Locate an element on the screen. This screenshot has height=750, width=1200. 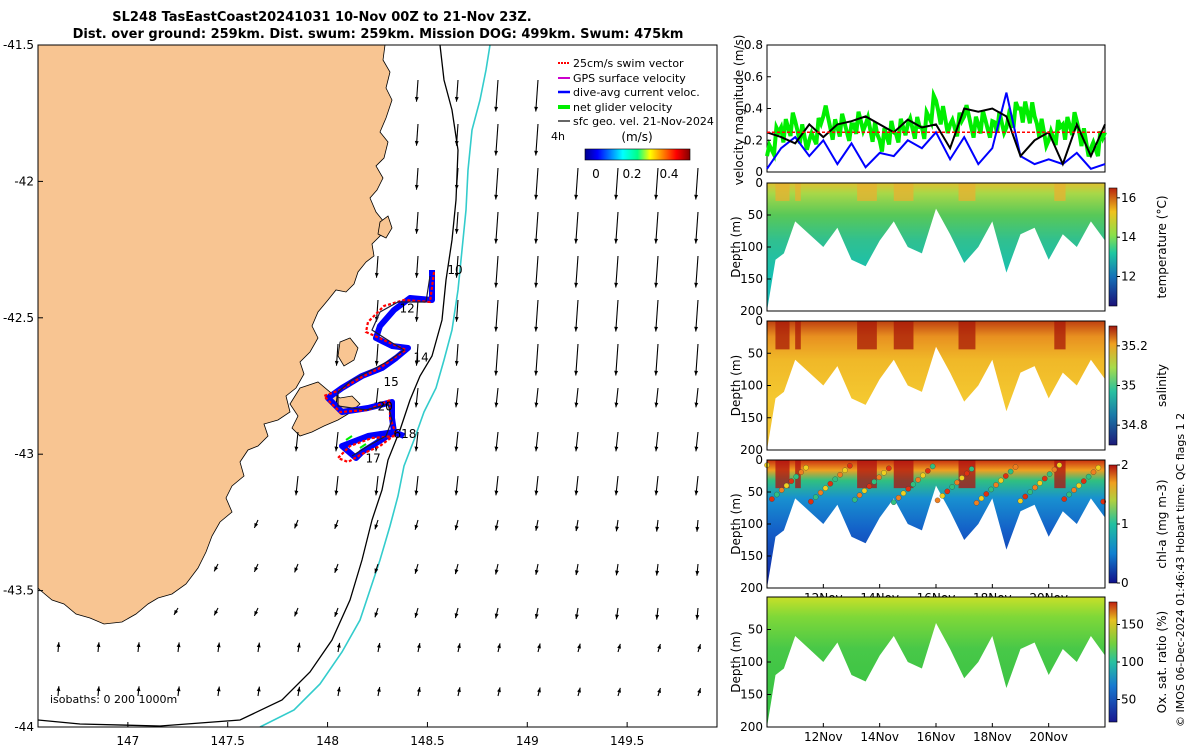
legend-item-current: dive-avg current veloc. is located at coordinates (629, 92).